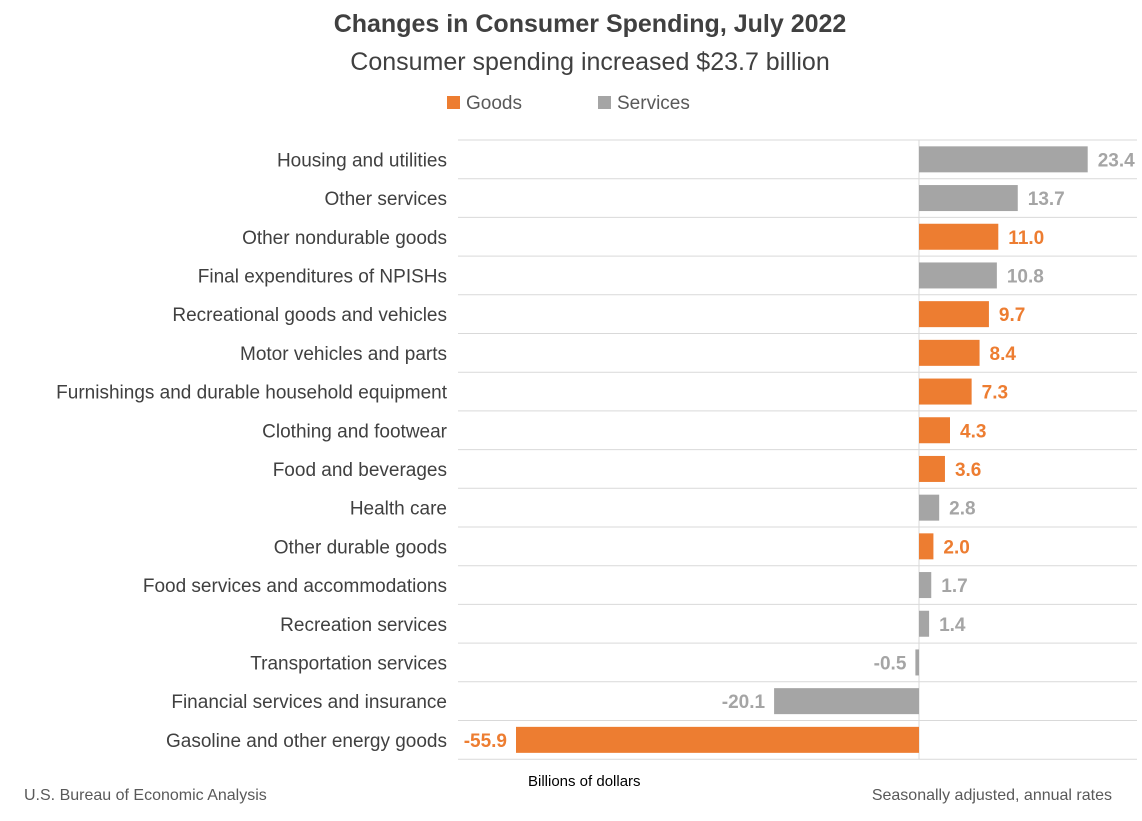 Image resolution: width=1142 pixels, height=821 pixels. Describe the element at coordinates (952, 625) in the screenshot. I see `data-label: 1.4` at that location.